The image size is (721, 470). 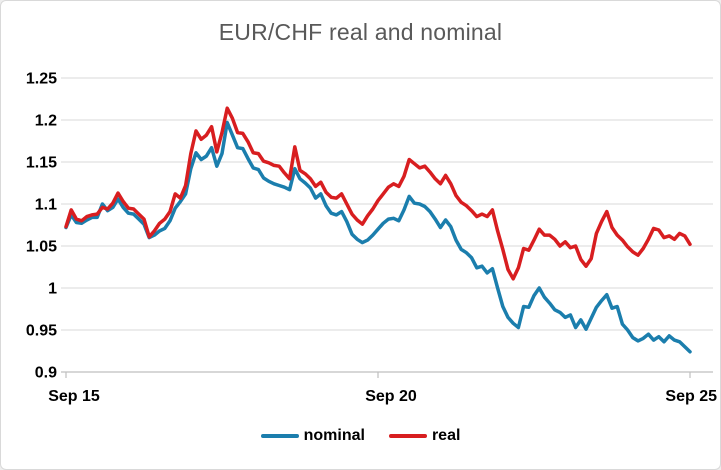 I want to click on y-tick-label: 1.25, so click(x=41, y=79).